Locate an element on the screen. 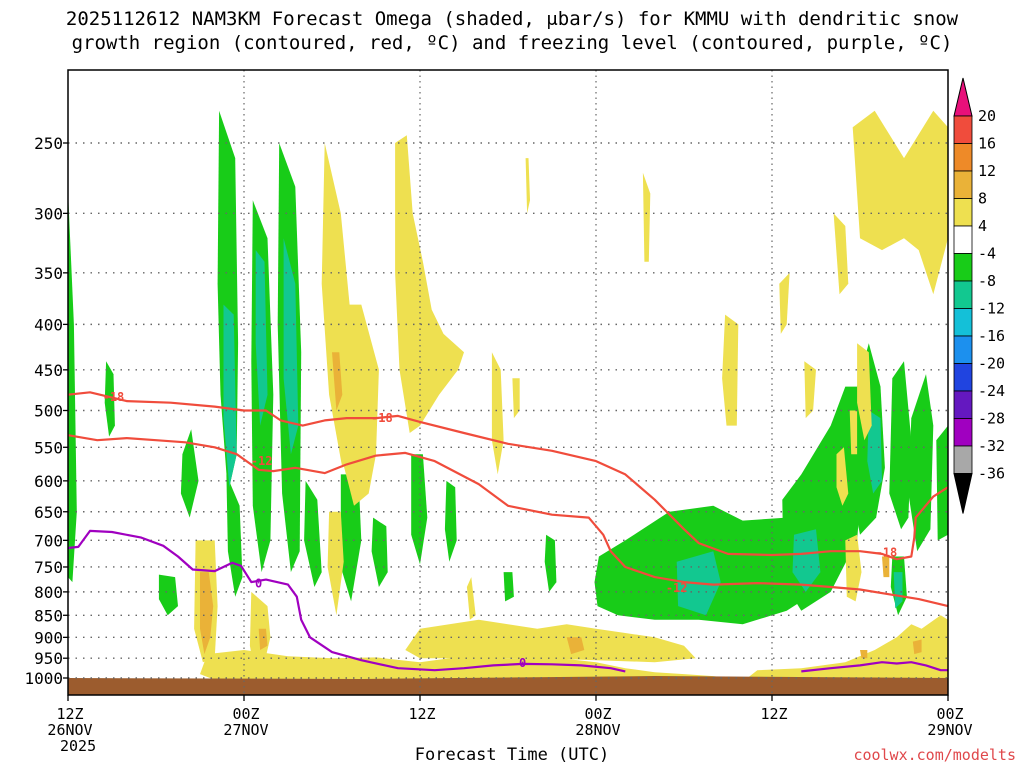 This screenshot has height=768, width=1024. colorbar-label-13: -36 is located at coordinates (991, 474).